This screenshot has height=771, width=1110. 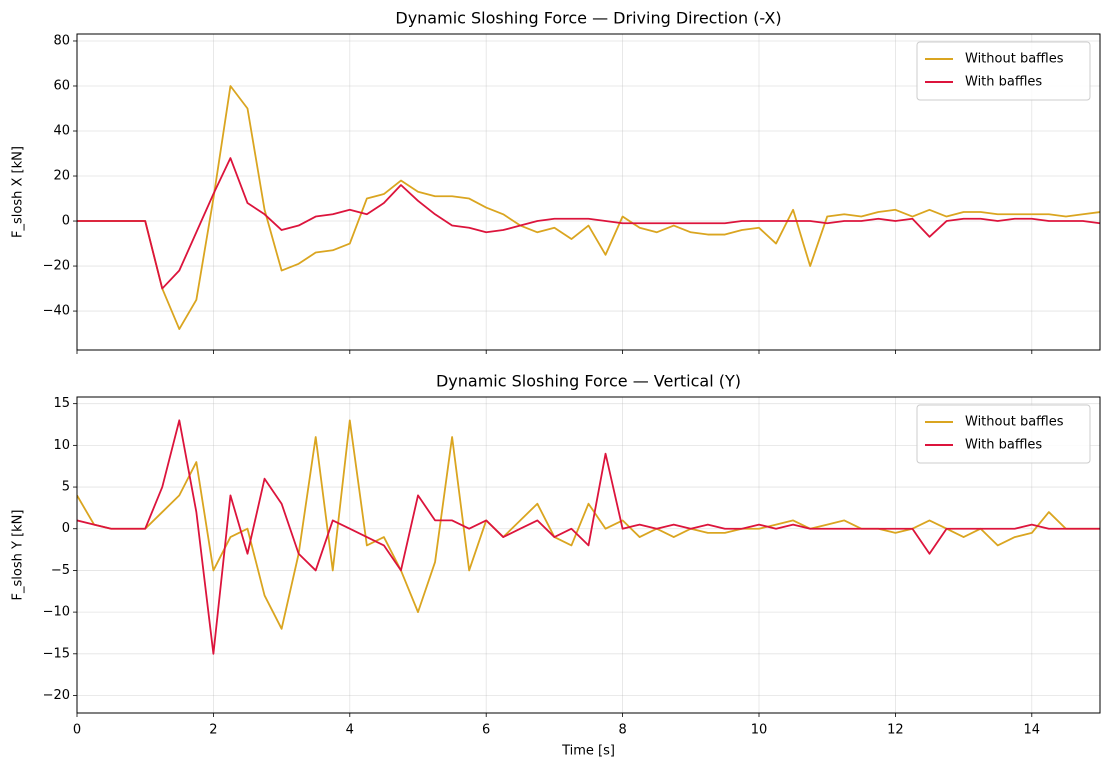 What do you see at coordinates (350, 730) in the screenshot?
I see `x-tick-label: 4` at bounding box center [350, 730].